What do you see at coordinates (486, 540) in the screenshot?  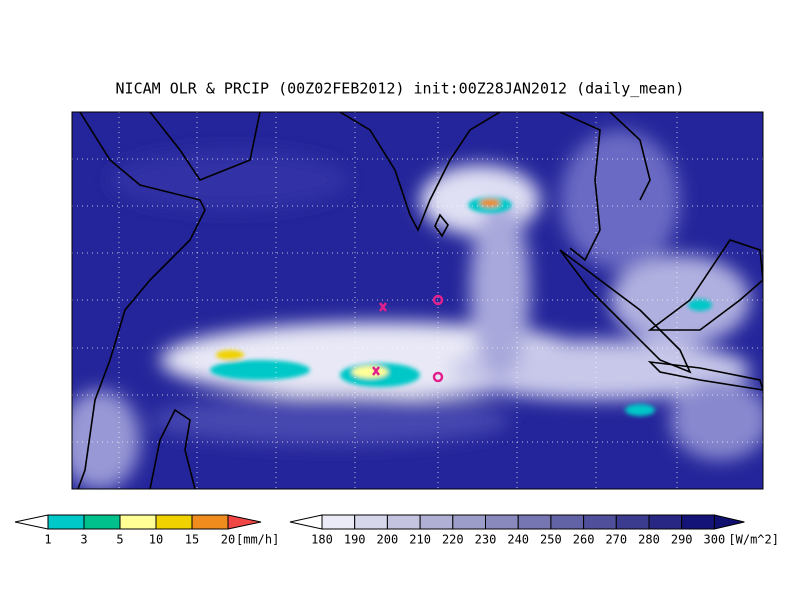 I see `colorbar-label: 230` at bounding box center [486, 540].